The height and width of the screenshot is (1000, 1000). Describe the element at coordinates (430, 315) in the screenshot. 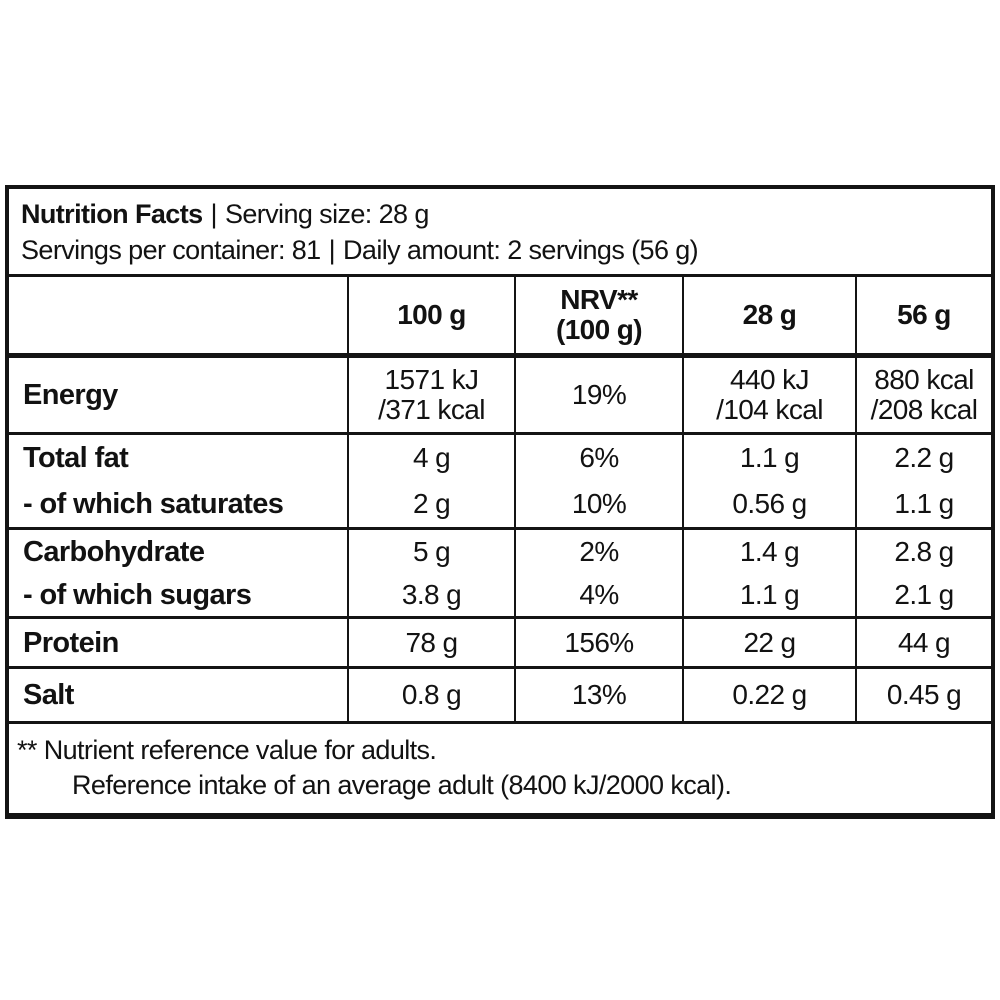

I see `column-header-100g: 100 g` at that location.